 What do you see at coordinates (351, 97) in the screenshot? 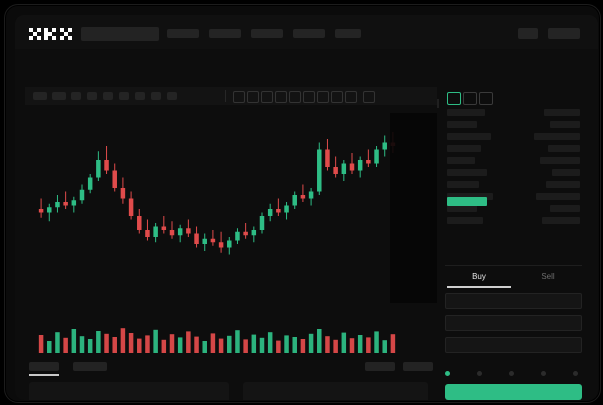
I see `trash-icon` at bounding box center [351, 97].